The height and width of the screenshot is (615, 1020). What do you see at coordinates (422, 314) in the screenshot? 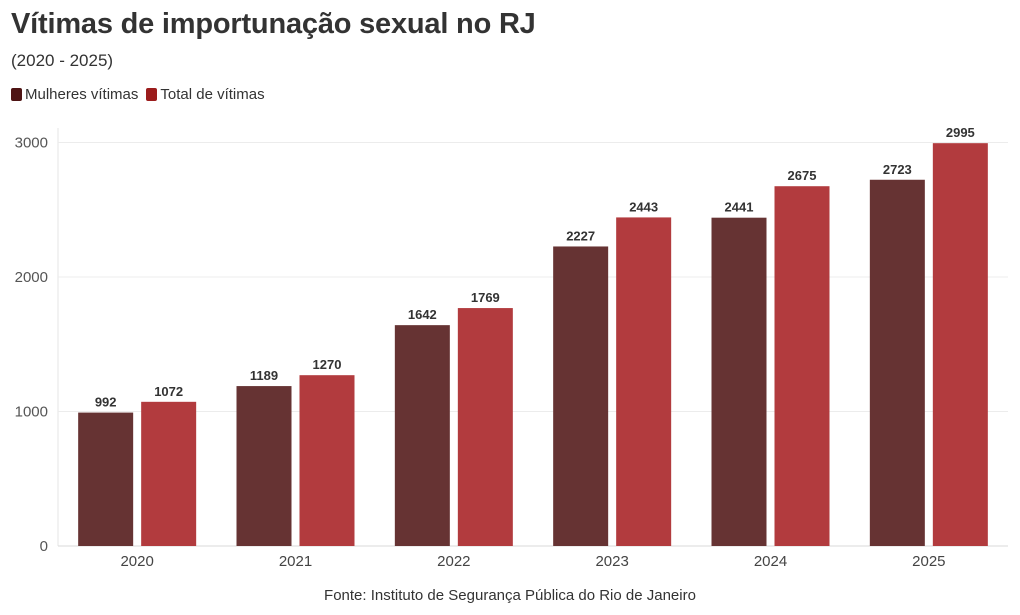
I see `data-label: 1642` at bounding box center [422, 314].